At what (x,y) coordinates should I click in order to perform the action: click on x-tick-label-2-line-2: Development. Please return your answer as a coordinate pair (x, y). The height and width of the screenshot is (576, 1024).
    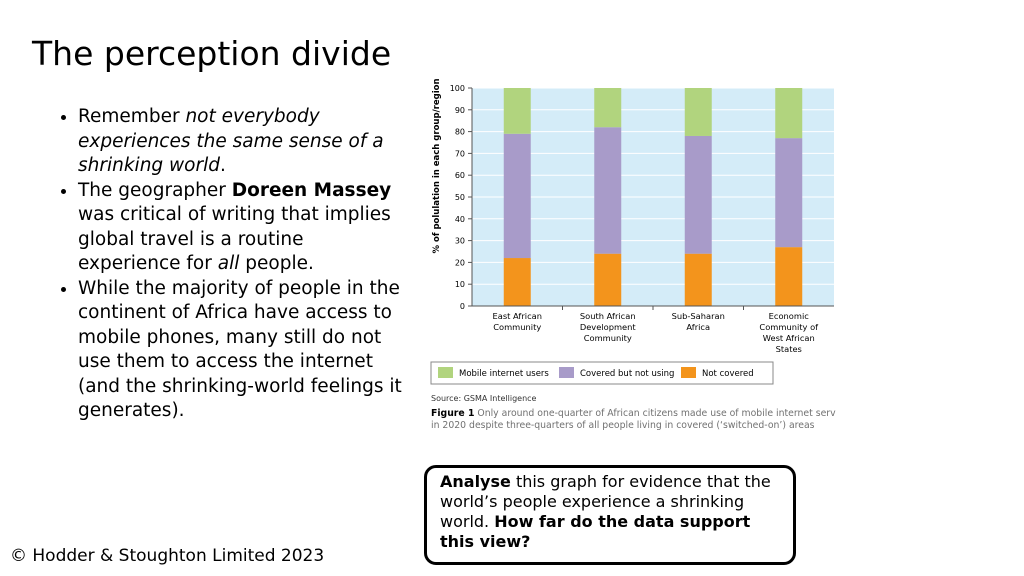
    Looking at the image, I should click on (608, 327).